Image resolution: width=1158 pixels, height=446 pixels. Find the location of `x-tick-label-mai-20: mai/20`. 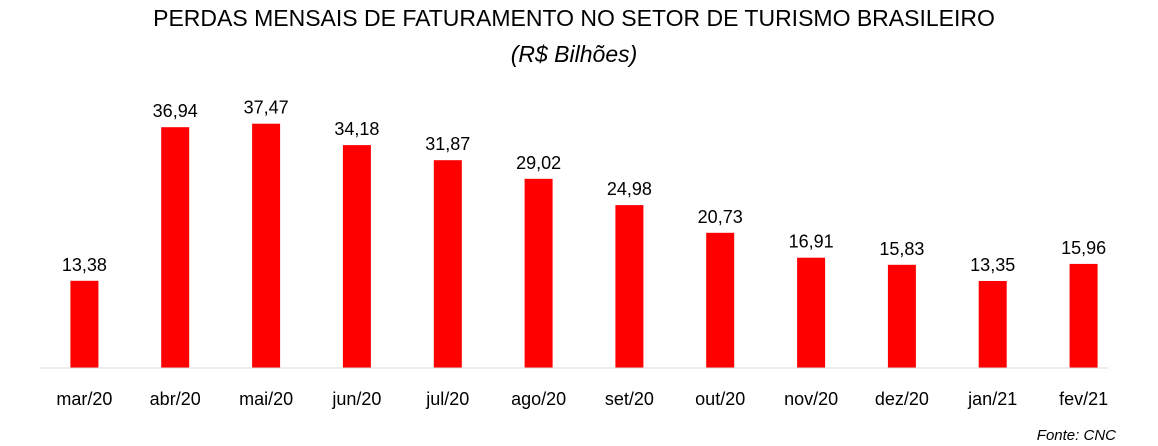

x-tick-label-mai-20: mai/20 is located at coordinates (266, 399).